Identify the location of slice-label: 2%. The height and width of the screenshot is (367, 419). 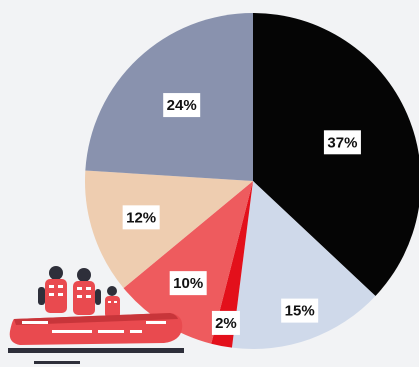
(225, 322).